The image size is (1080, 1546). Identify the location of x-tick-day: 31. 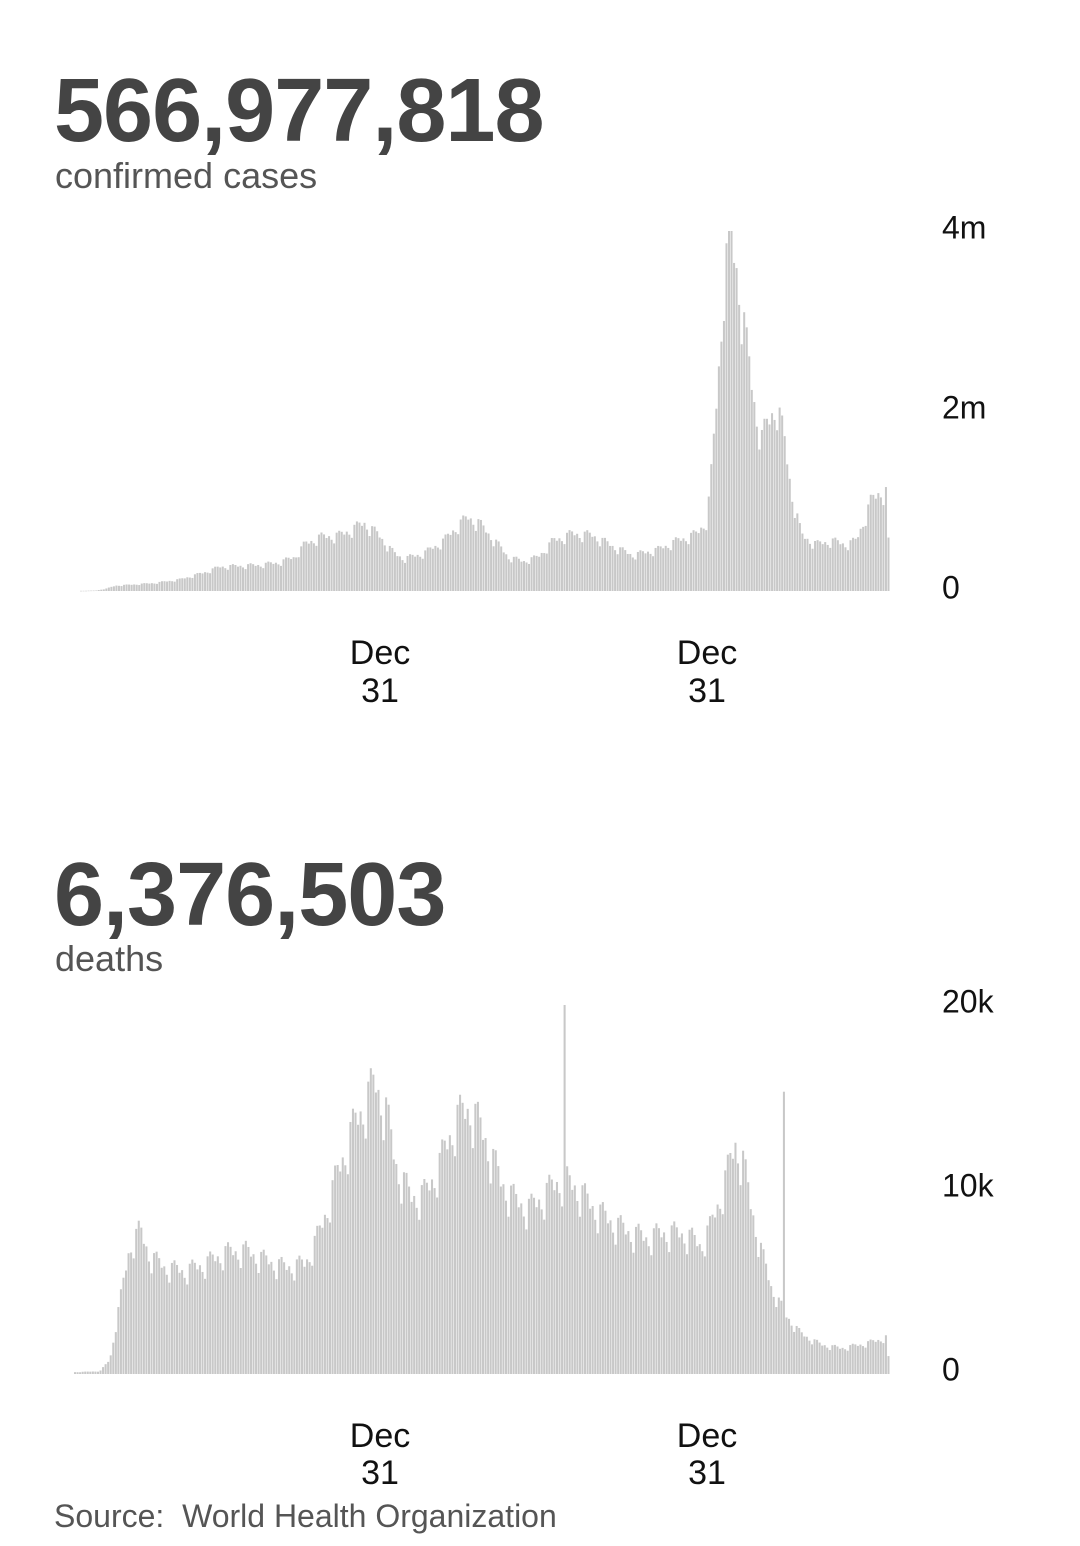
(380, 691).